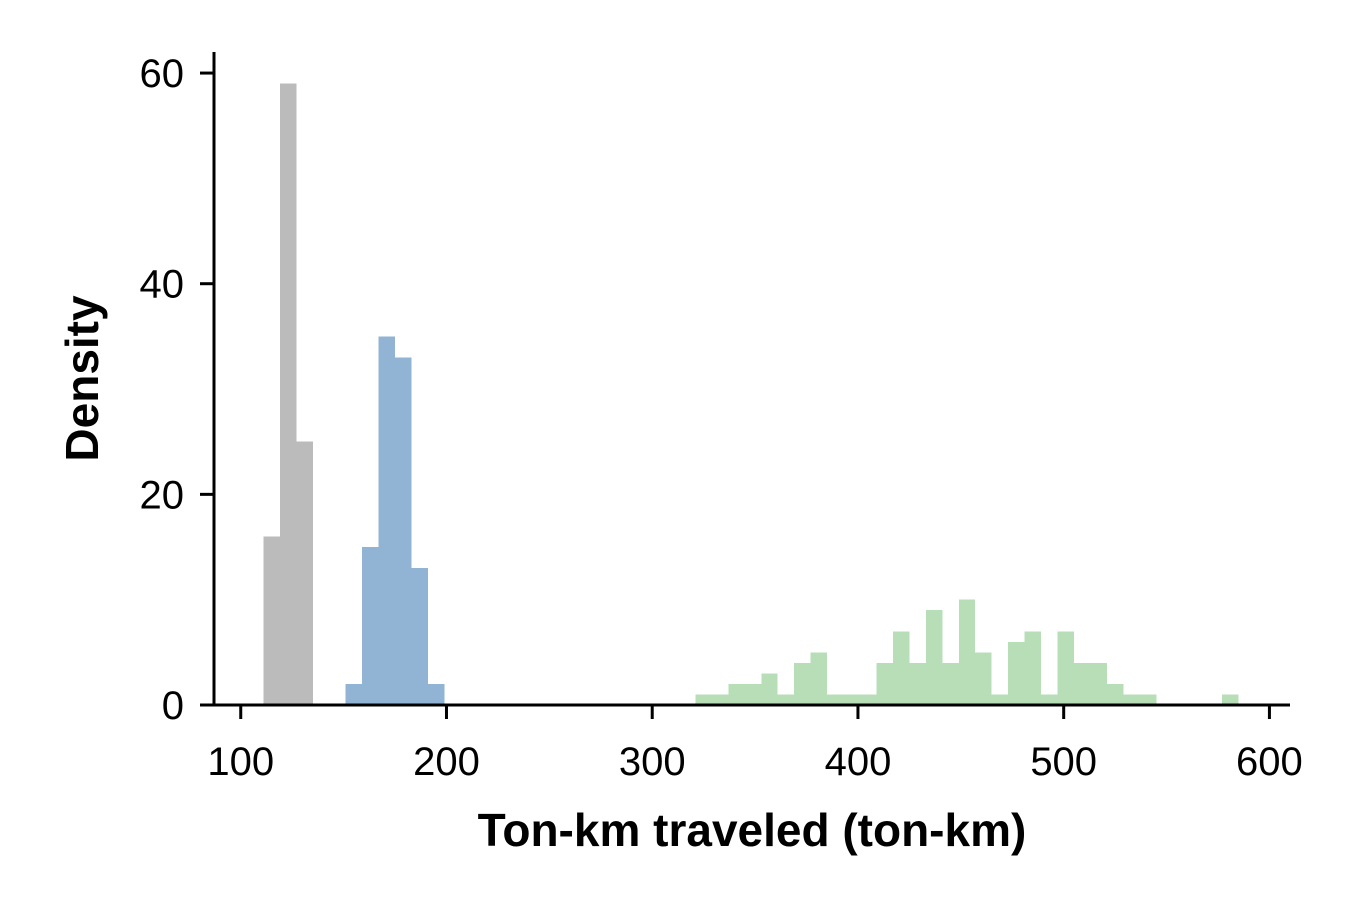 The width and height of the screenshot is (1365, 910). Describe the element at coordinates (82, 378) in the screenshot. I see `y-axis-title: Density` at that location.